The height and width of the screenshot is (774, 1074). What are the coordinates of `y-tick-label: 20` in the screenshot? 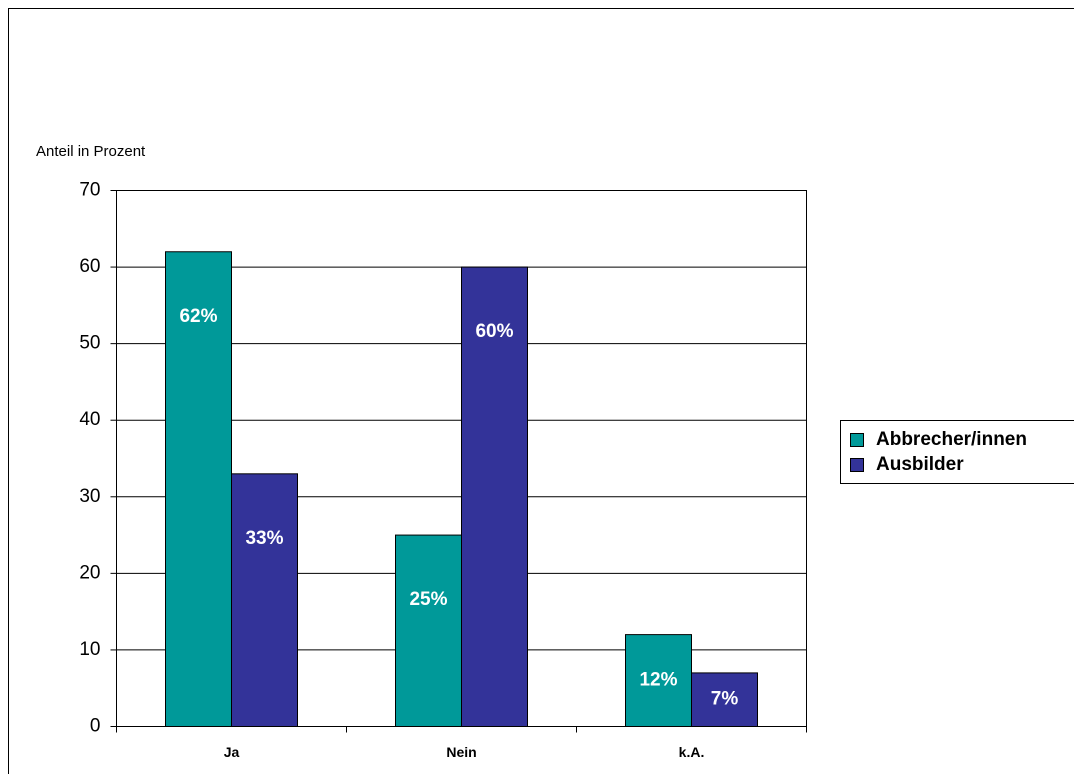 It's located at (89, 572).